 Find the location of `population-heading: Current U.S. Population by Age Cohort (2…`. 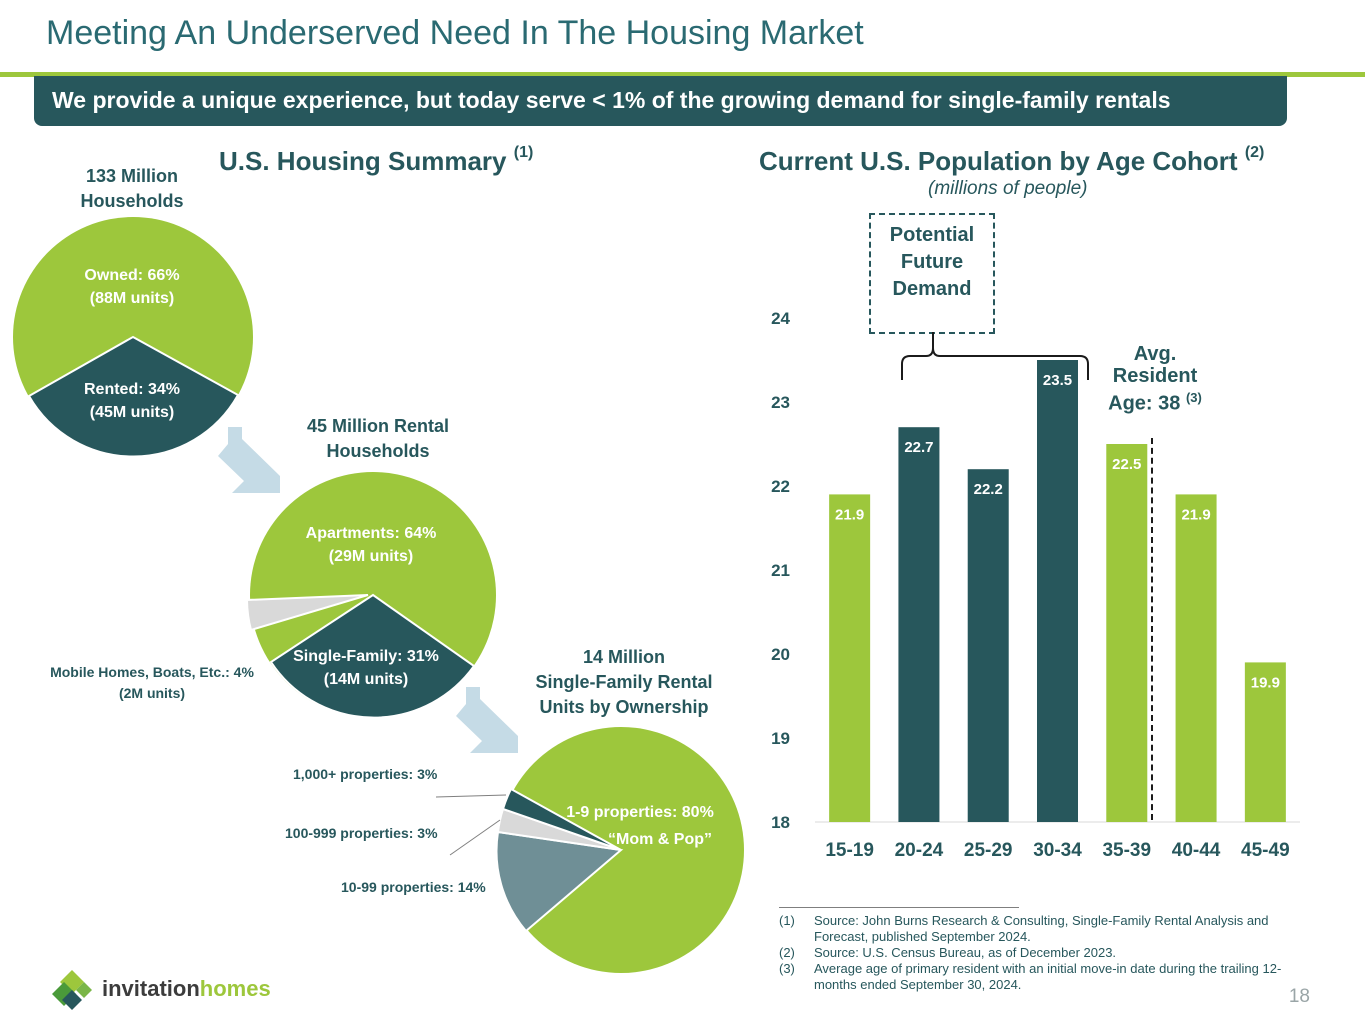

population-heading: Current U.S. Population by Age Cohort (2… is located at coordinates (1012, 160).